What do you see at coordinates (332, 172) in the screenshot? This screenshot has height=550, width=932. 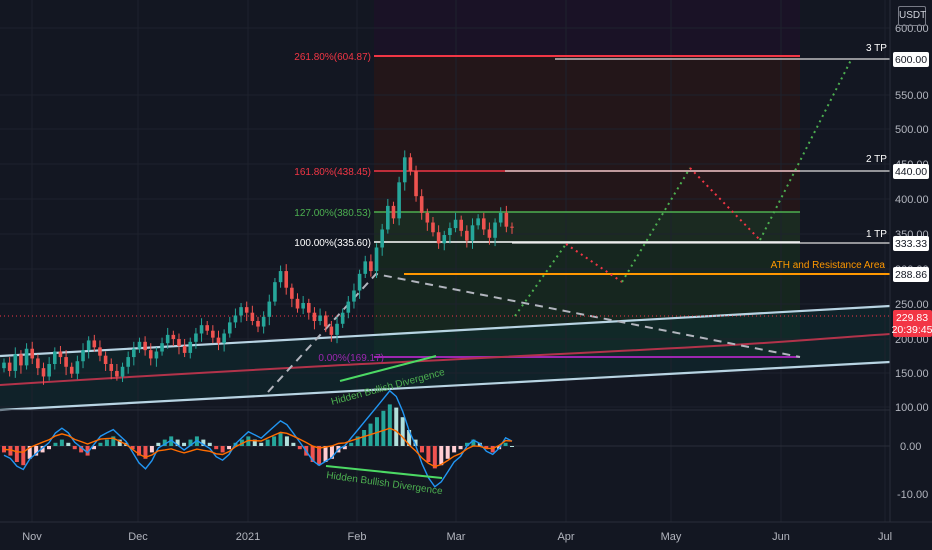 I see `fib-label-161: 161.80%(438.45)` at bounding box center [332, 172].